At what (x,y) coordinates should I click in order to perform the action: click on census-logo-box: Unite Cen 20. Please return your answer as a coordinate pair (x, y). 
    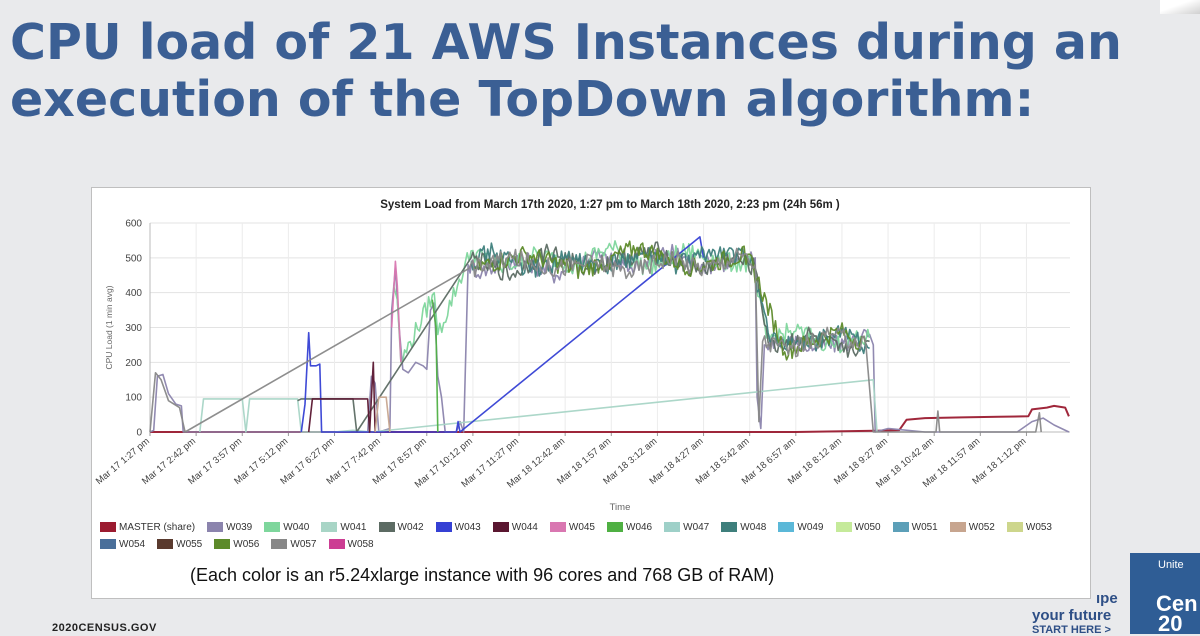
    Looking at the image, I should click on (1165, 593).